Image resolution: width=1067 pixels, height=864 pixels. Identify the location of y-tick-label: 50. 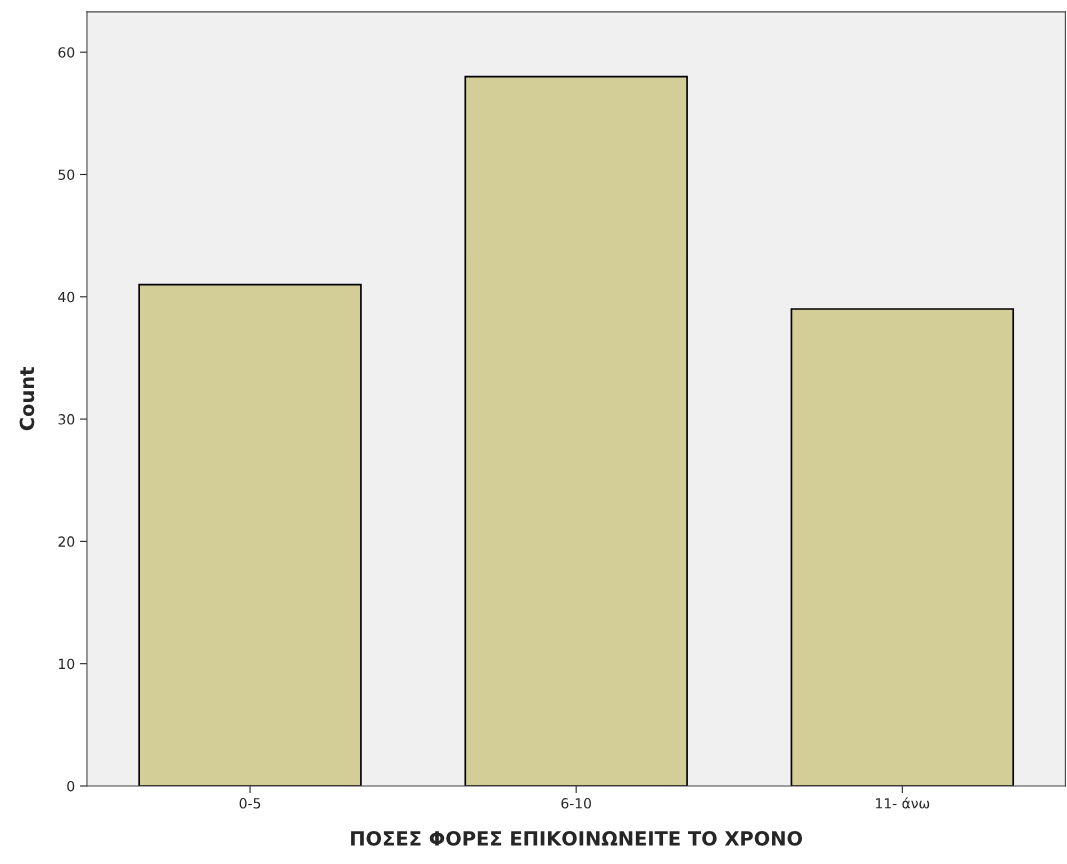
(66, 174).